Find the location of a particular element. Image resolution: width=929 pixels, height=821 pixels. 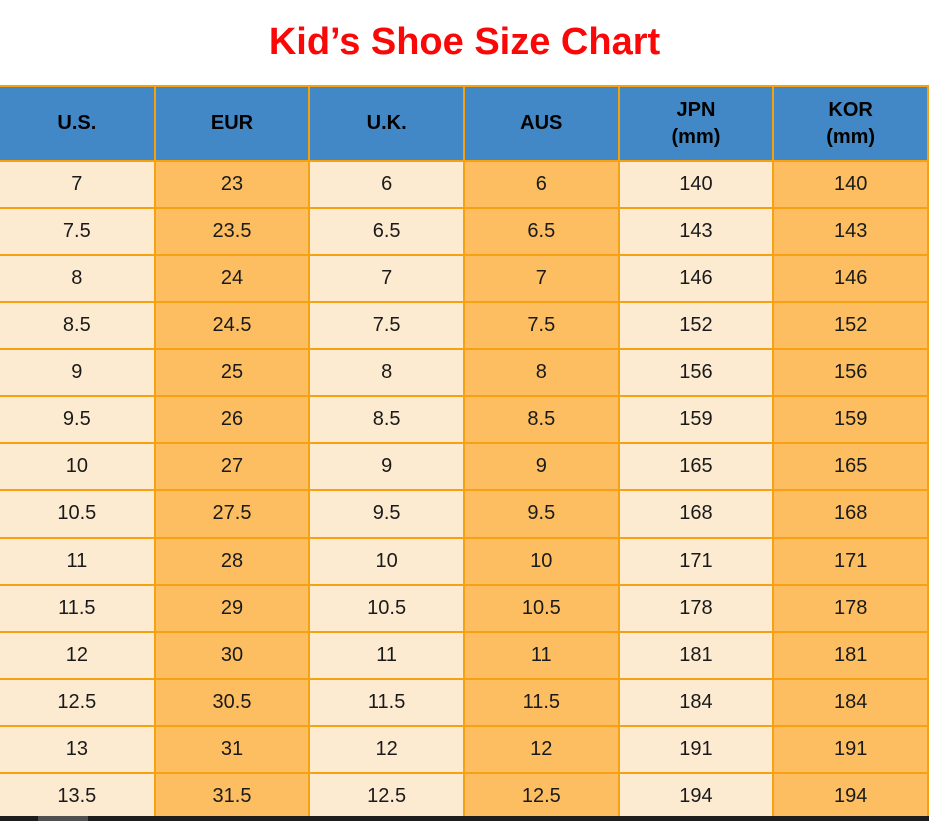

table-cell: 13.5 is located at coordinates (78, 796).